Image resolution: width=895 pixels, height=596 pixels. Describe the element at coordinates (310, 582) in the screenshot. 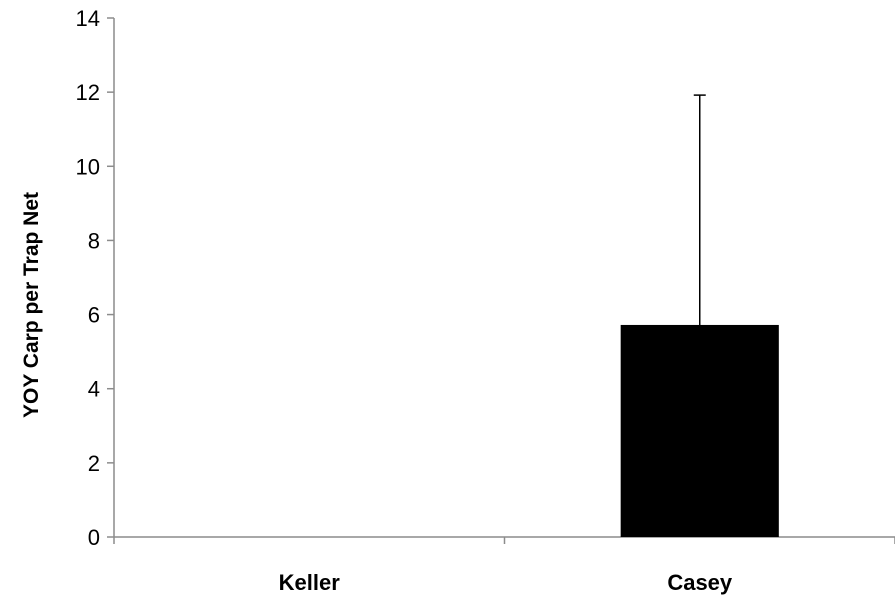

I see `category-label: Keller` at that location.